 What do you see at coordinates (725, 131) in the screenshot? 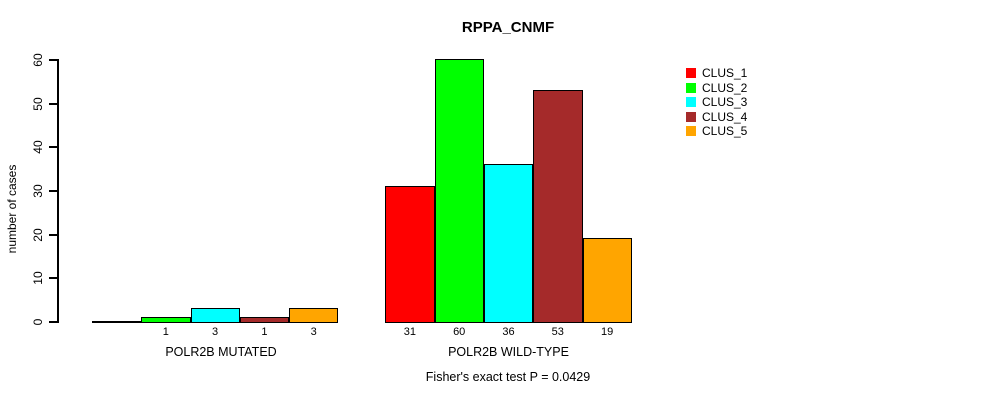
I see `legend-label: CLUS_5` at bounding box center [725, 131].